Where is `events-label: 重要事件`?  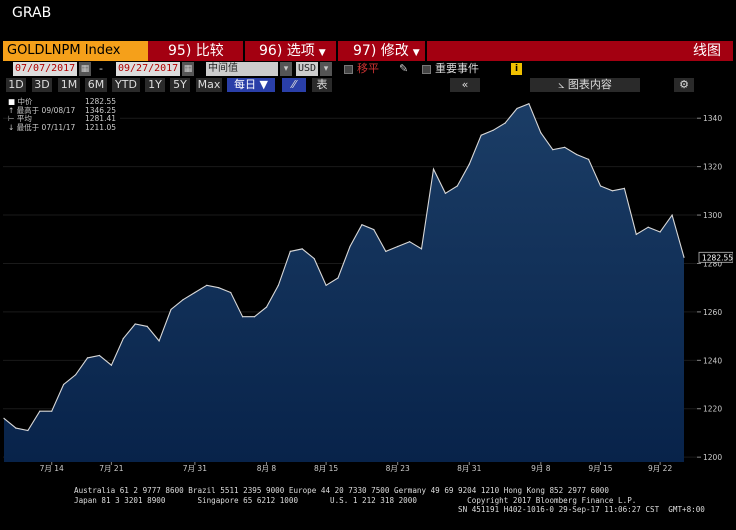 events-label: 重要事件 is located at coordinates (457, 68).